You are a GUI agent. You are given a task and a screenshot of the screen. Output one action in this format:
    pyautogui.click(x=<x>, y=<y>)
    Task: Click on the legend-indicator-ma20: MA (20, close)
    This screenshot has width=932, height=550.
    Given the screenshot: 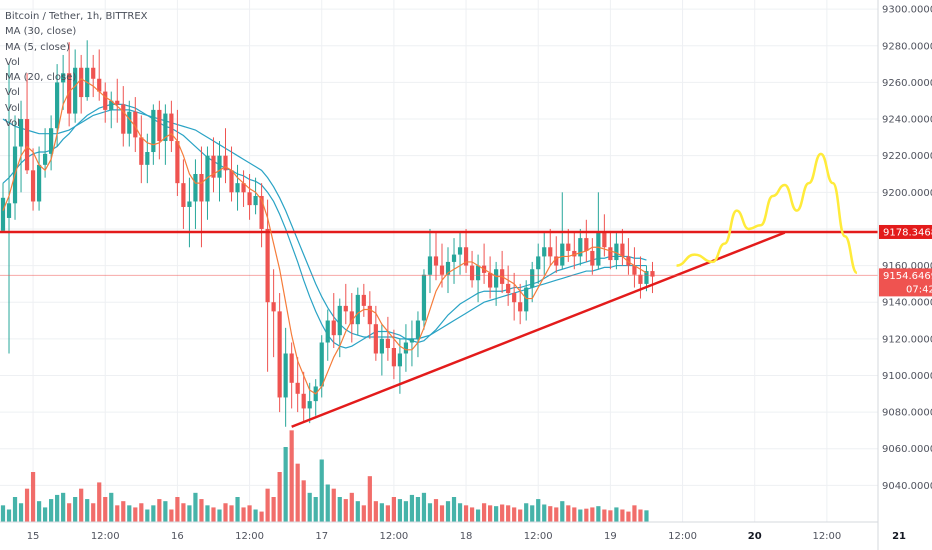 What is the action you would take?
    pyautogui.click(x=41, y=78)
    